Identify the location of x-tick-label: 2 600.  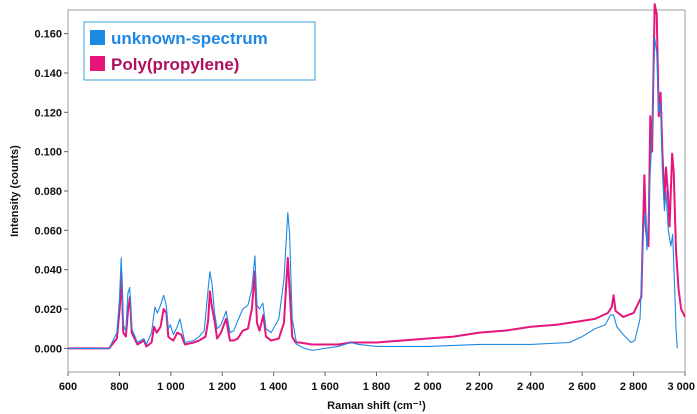
(582, 387).